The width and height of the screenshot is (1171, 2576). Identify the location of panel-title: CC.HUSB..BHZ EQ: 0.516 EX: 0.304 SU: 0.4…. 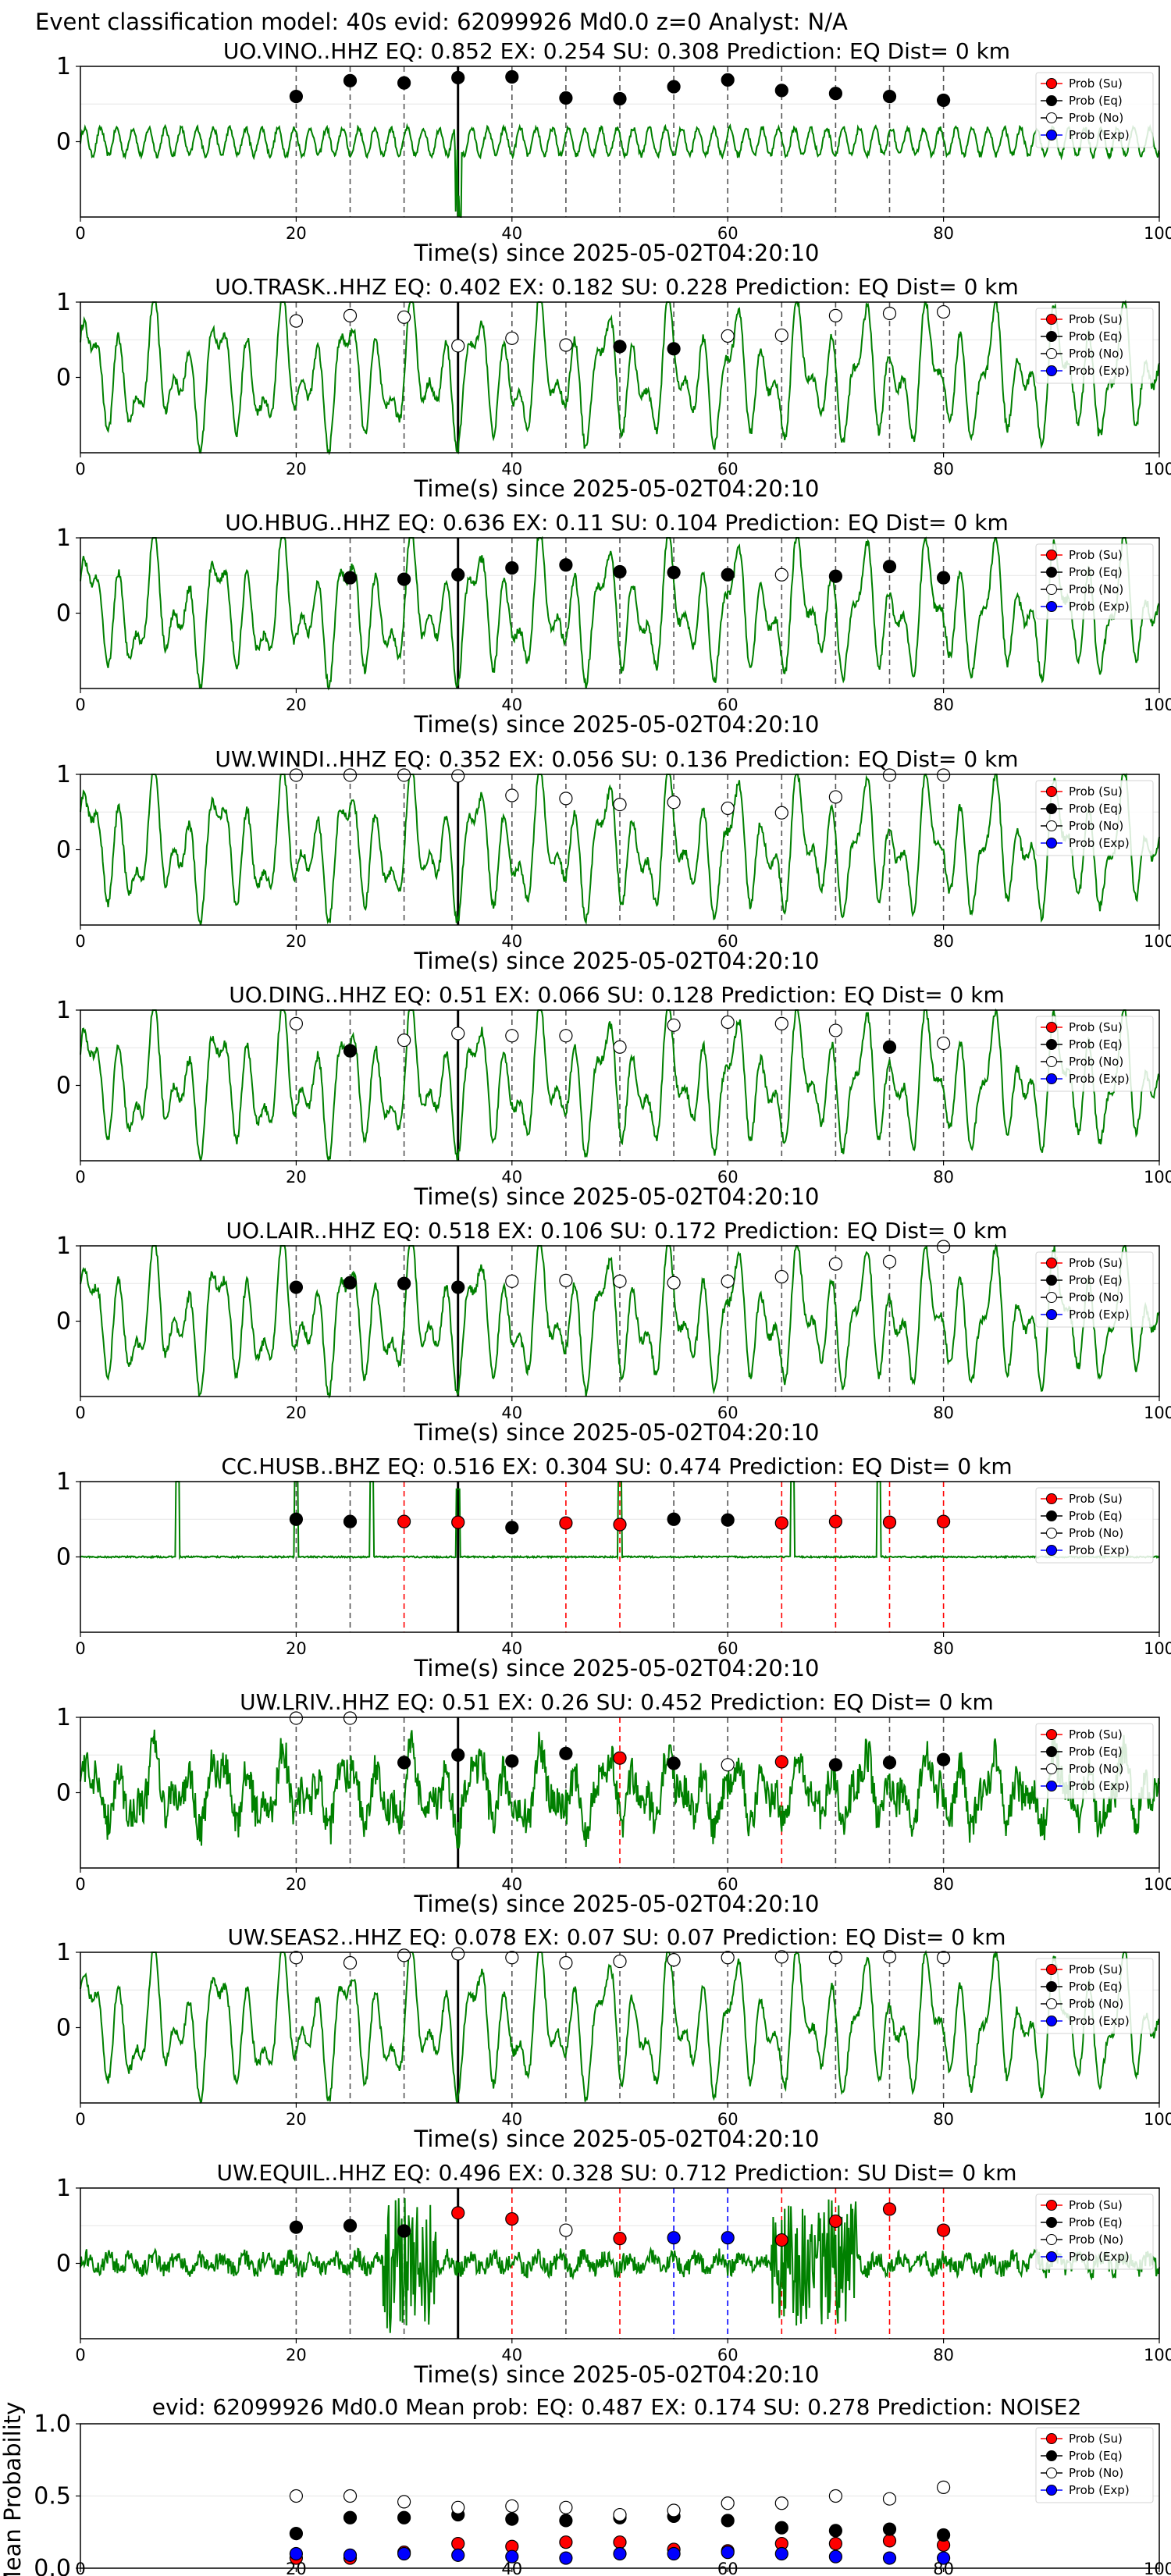
(616, 1466).